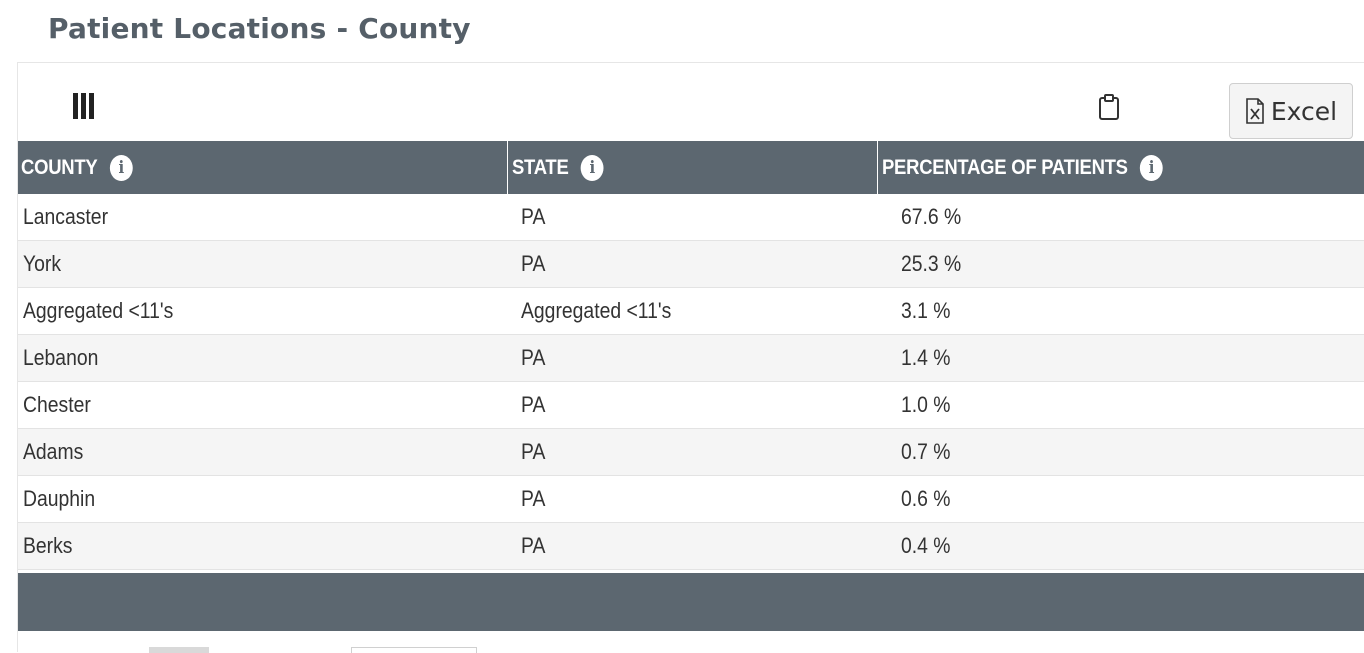 The height and width of the screenshot is (653, 1364). Describe the element at coordinates (1255, 111) in the screenshot. I see `file-excel-icon` at that location.